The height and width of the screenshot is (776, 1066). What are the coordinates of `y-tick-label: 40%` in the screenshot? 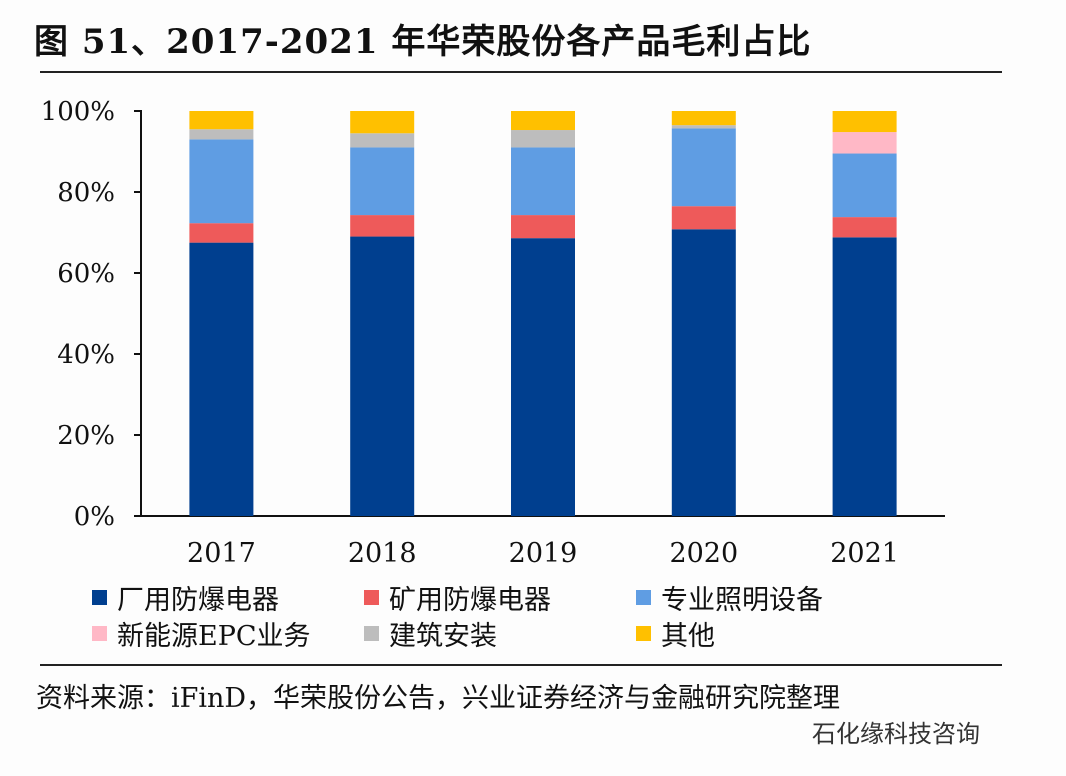 It's located at (86, 355).